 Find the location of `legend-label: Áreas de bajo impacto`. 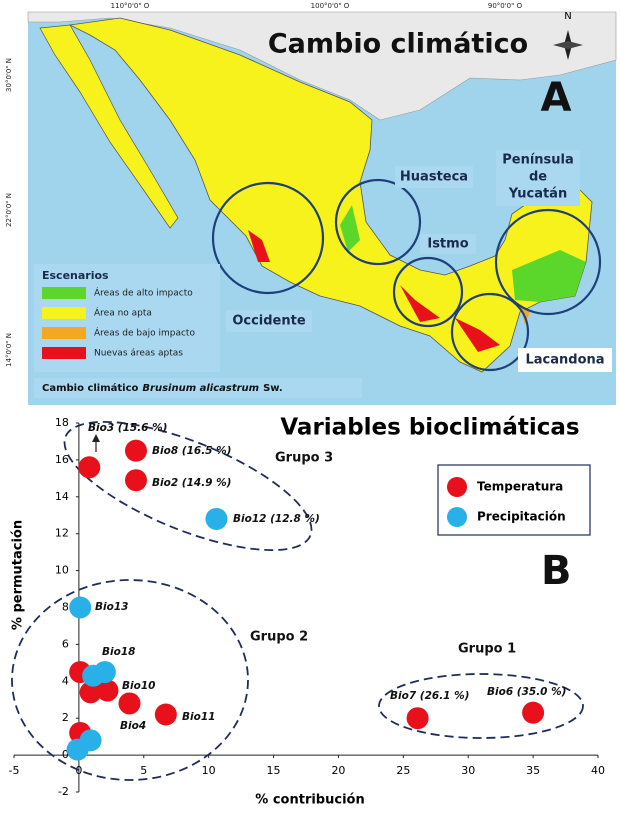

legend-label: Áreas de bajo impacto is located at coordinates (144, 333).